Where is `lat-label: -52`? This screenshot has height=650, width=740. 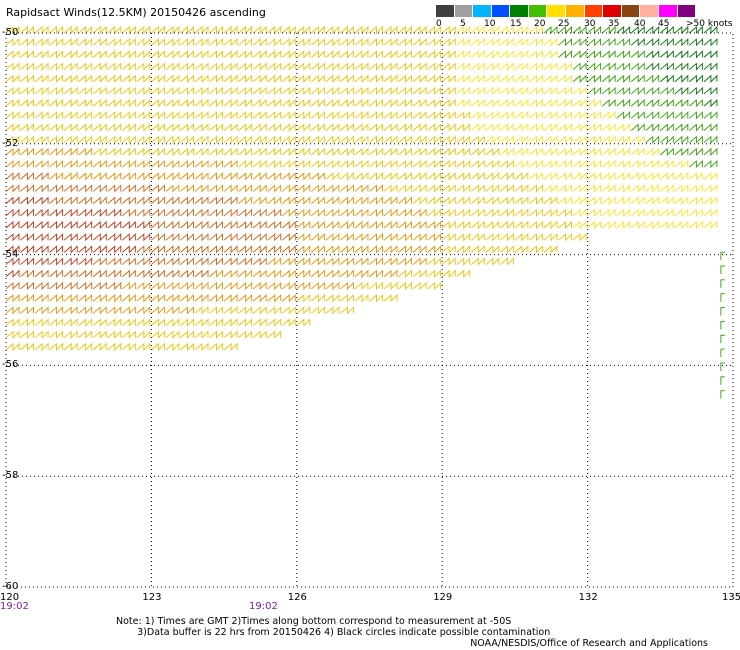
lat-label: -52 is located at coordinates (10, 143).